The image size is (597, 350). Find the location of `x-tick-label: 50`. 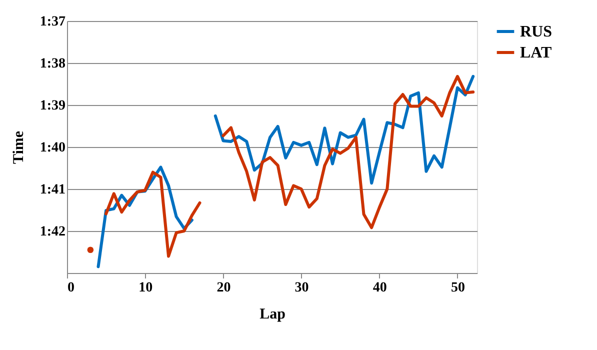

x-tick-label: 50 is located at coordinates (457, 288).